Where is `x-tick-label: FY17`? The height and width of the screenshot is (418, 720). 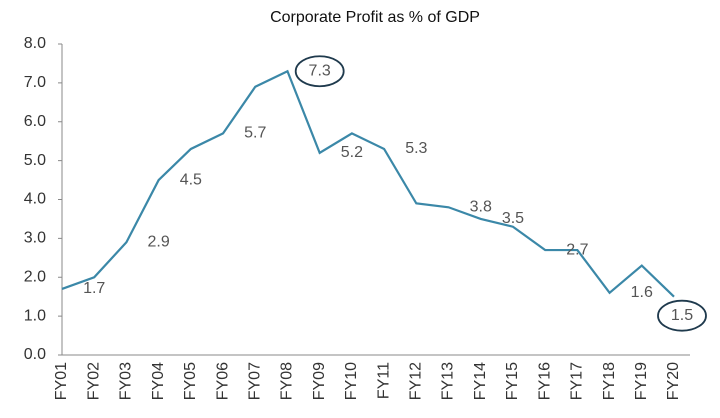
x-tick-label: FY17 is located at coordinates (577, 381).